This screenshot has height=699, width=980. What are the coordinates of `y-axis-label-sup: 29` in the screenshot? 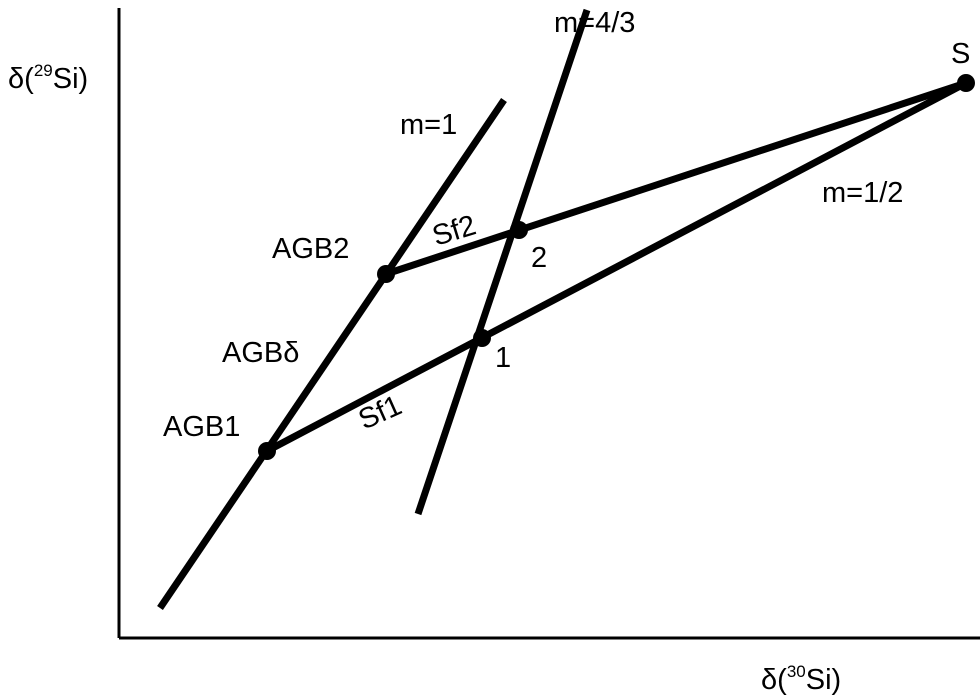 It's located at (43, 70).